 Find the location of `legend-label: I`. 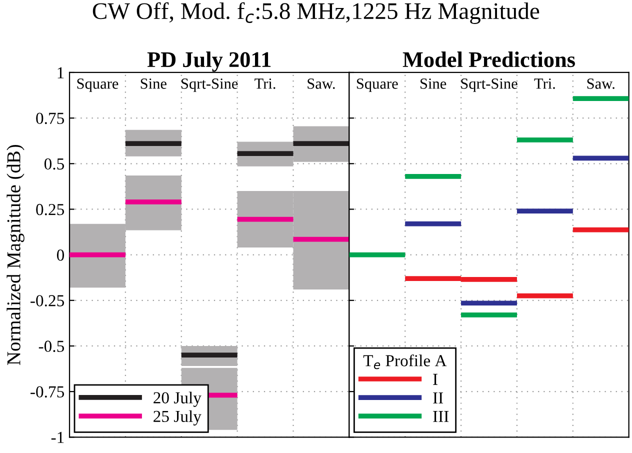

legend-label: I is located at coordinates (435, 379).